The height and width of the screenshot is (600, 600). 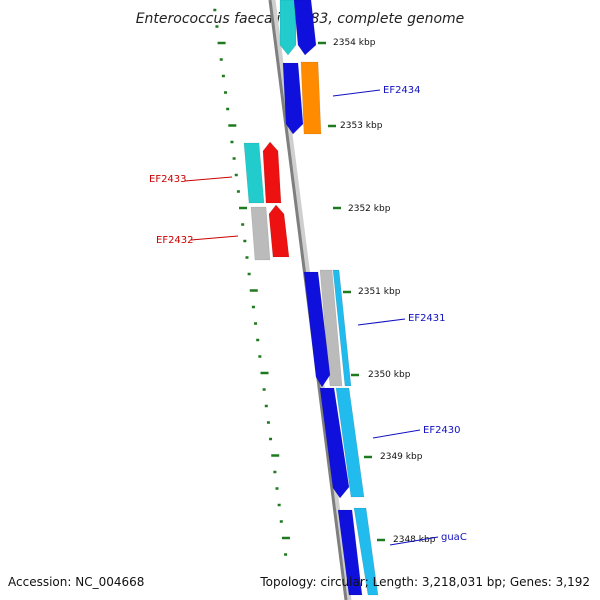 I want to click on accession-text: Accession: NC_004668, so click(x=76, y=582).